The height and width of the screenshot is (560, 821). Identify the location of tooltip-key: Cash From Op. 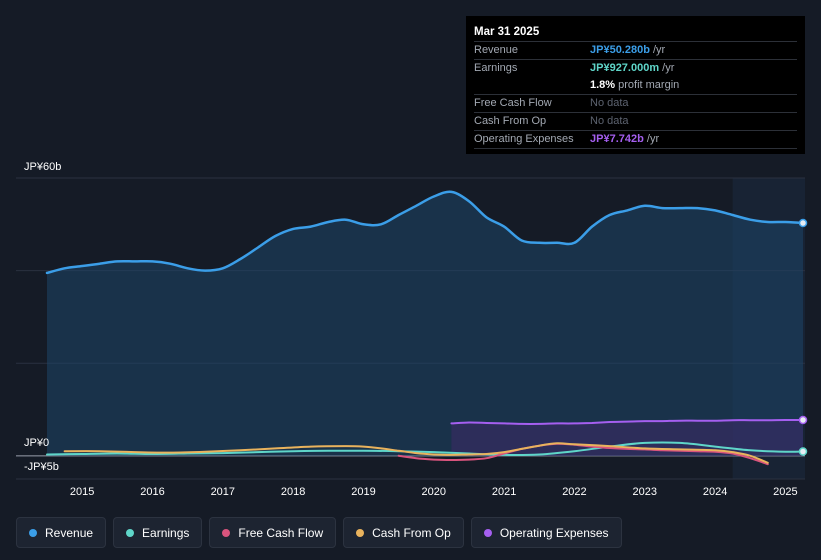
(510, 121).